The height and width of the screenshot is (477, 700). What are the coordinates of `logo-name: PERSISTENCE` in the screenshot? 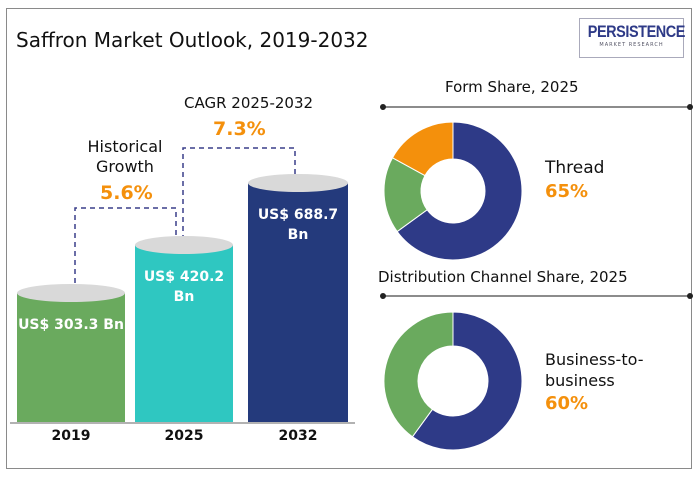 It's located at (636, 31).